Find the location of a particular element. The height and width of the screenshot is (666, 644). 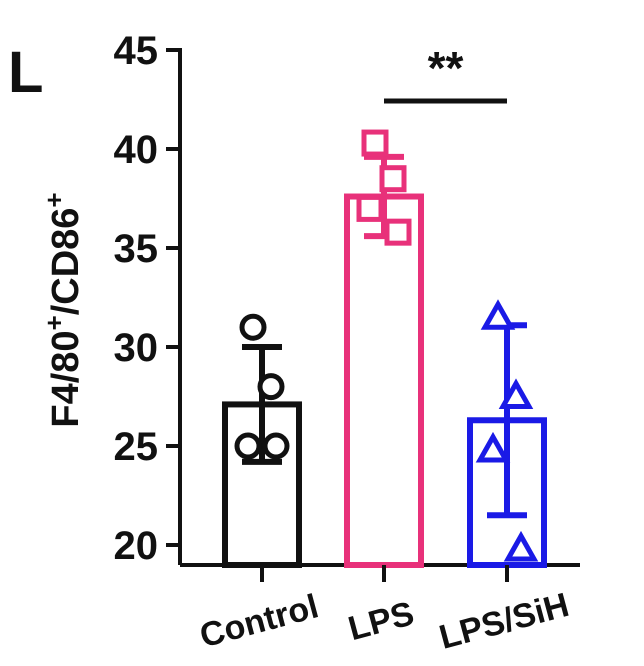

y-axis-label-sup-1: + is located at coordinates (54, 322).